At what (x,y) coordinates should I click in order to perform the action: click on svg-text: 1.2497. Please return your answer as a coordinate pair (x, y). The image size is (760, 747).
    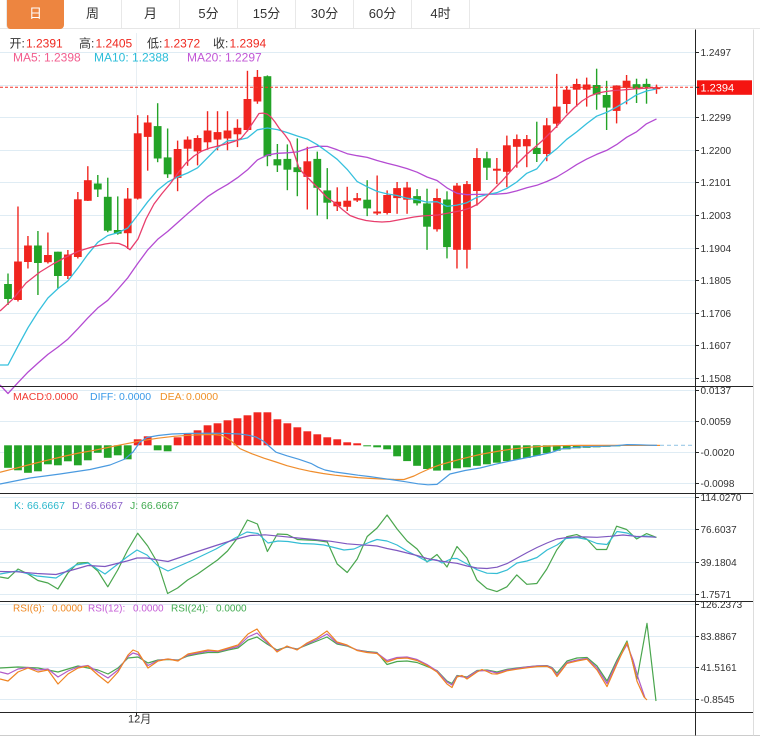
    Looking at the image, I should click on (716, 53).